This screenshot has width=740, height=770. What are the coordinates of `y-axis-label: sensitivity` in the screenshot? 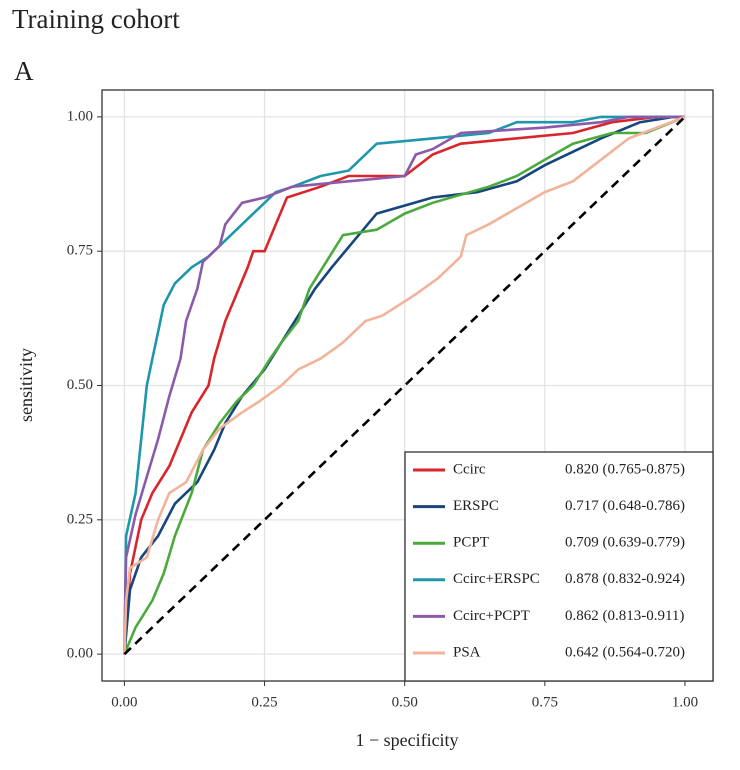 It's located at (26, 385).